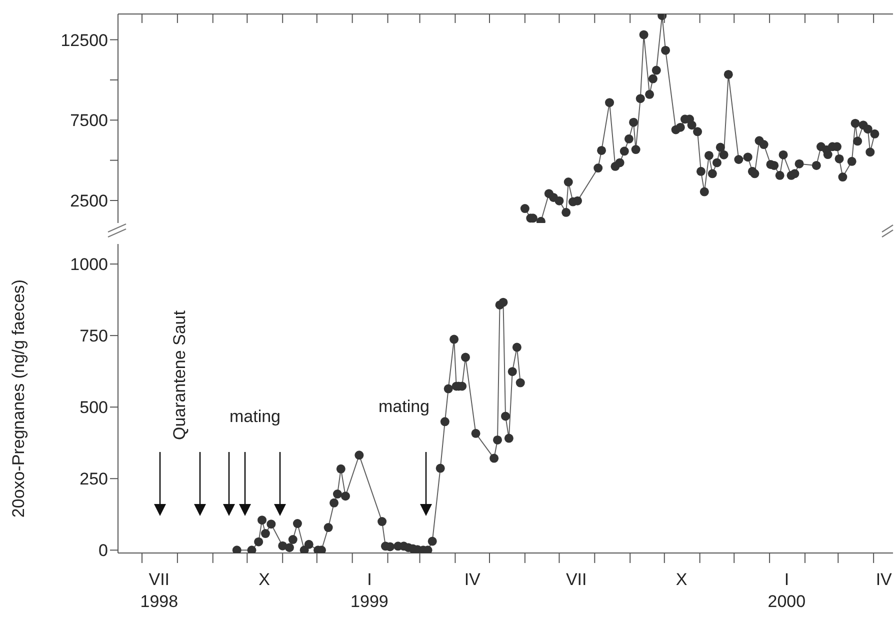 The height and width of the screenshot is (624, 894). What do you see at coordinates (787, 590) in the screenshot?
I see `x-tick-label: I 2000` at bounding box center [787, 590].